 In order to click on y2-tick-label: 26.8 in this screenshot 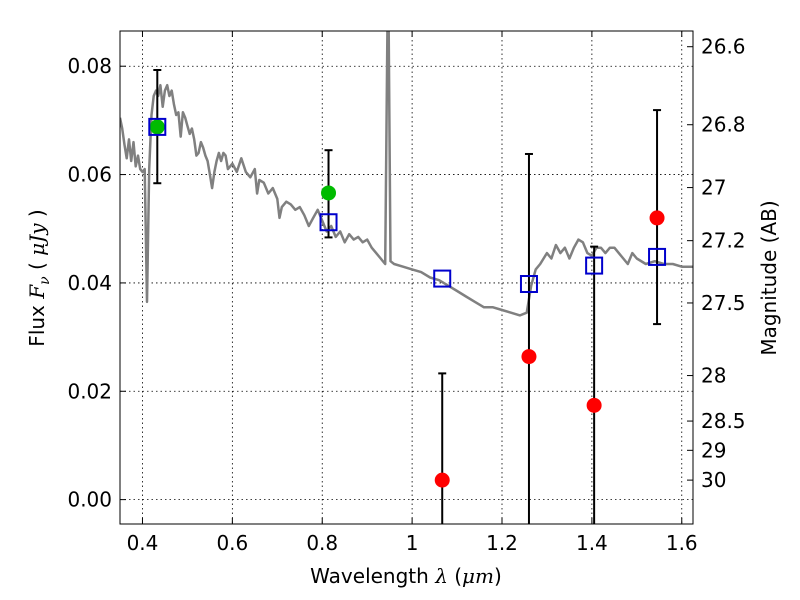, I will do `click(723, 125)`.